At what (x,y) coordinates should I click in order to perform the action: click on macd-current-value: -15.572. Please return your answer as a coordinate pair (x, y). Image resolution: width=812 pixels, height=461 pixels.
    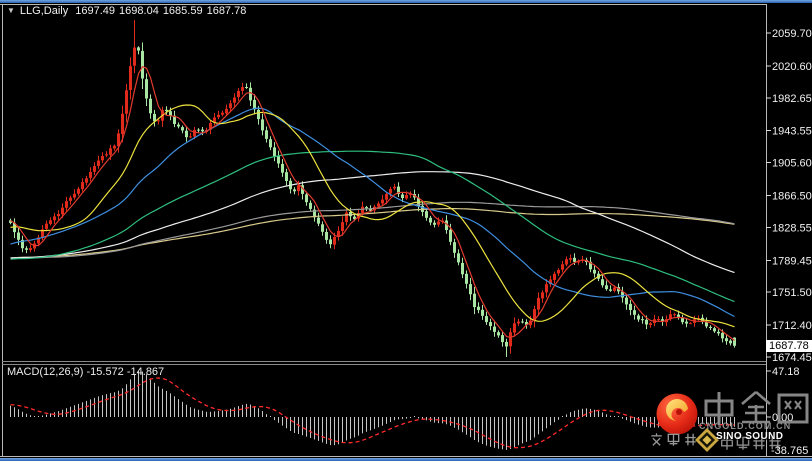
    Looking at the image, I should click on (105, 372).